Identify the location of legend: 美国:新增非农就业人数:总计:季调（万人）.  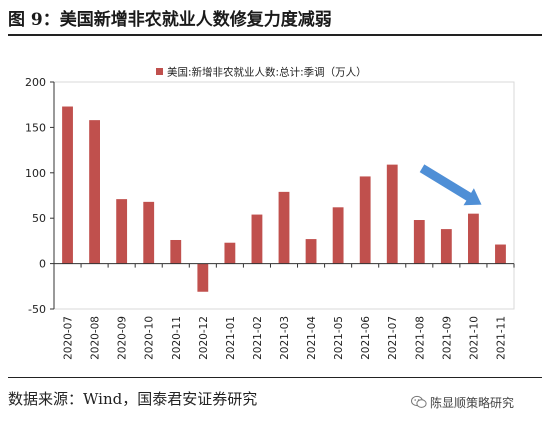
(261, 72).